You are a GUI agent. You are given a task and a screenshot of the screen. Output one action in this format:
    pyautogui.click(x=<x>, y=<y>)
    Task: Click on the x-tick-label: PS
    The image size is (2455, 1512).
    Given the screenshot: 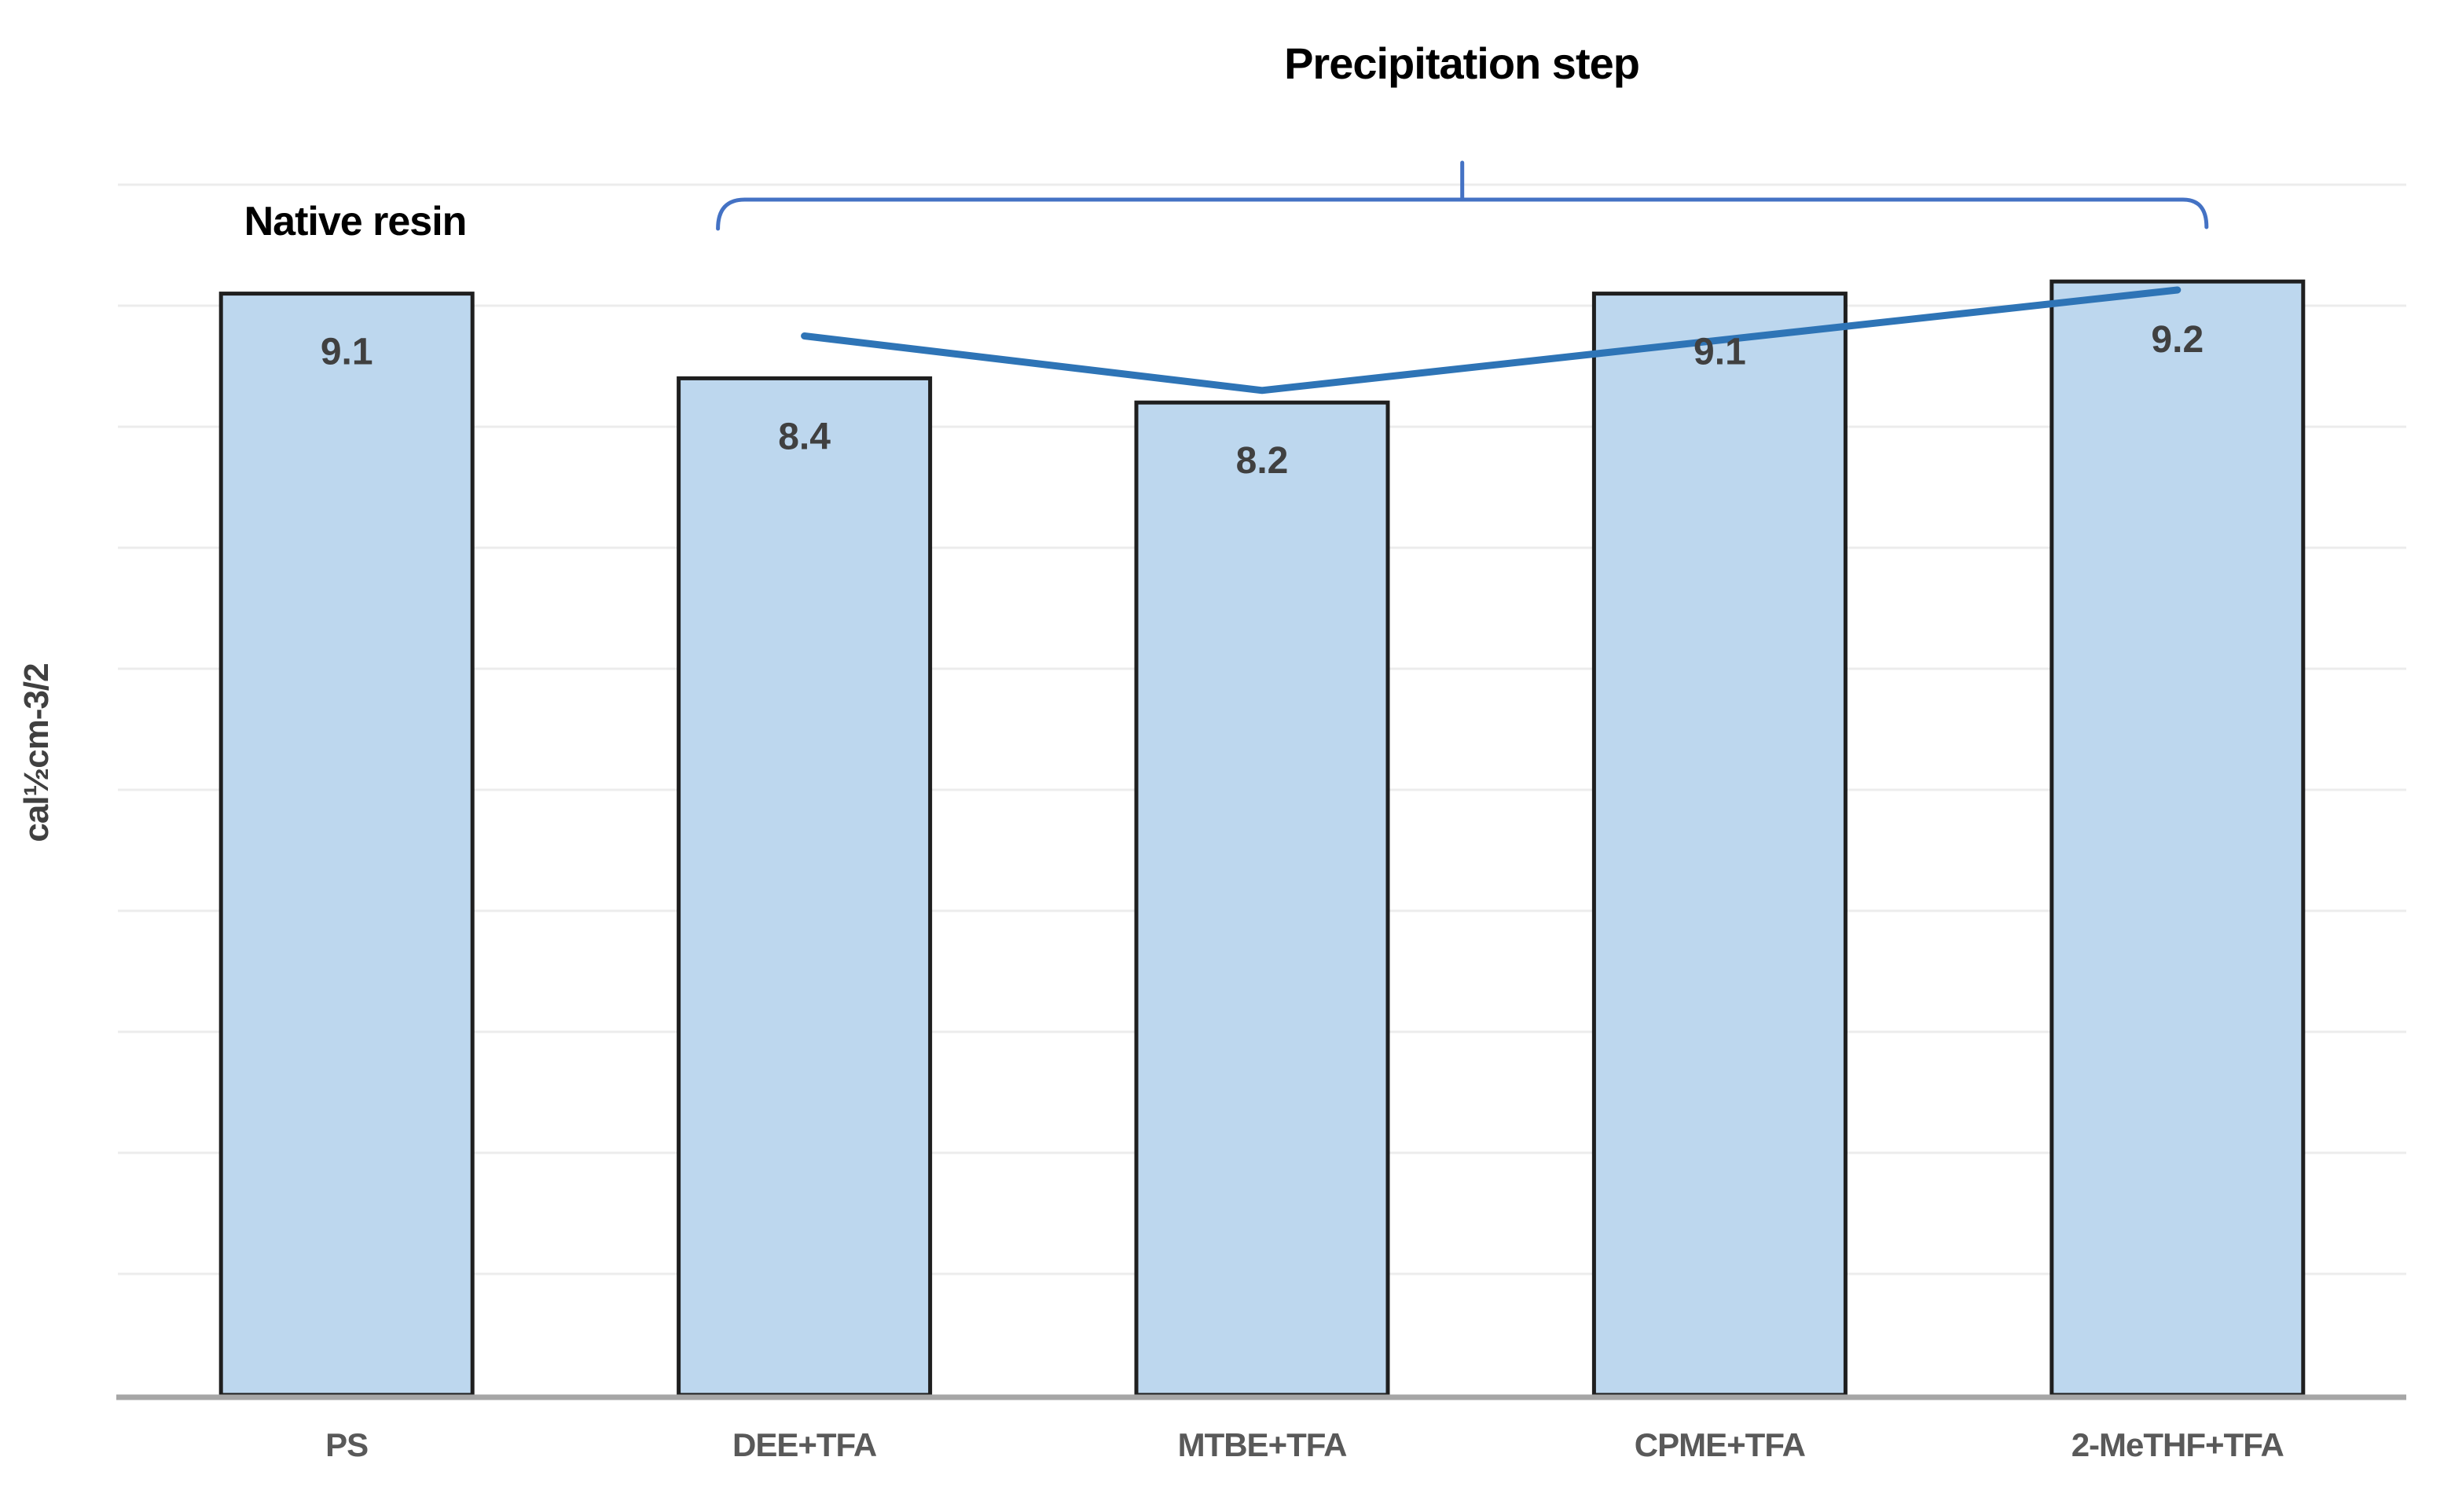 What is the action you would take?
    pyautogui.click(x=346, y=1444)
    